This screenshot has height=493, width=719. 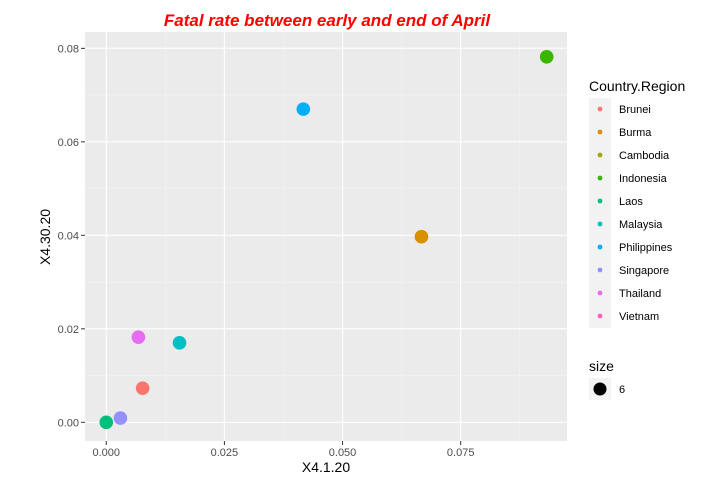 I want to click on legend-label-thailand: Thailand, so click(x=640, y=294).